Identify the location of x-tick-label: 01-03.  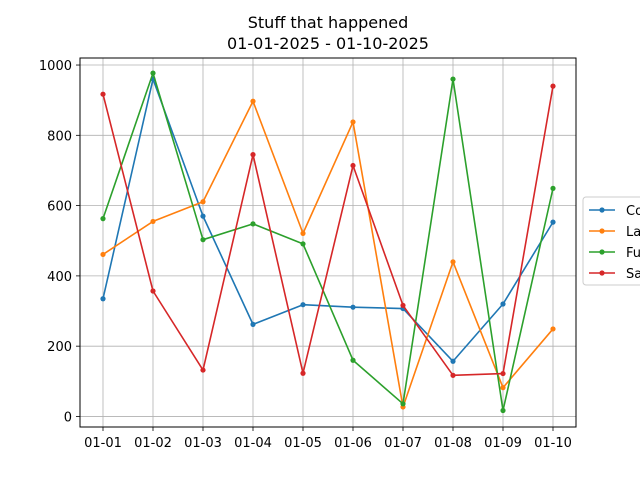
(203, 443).